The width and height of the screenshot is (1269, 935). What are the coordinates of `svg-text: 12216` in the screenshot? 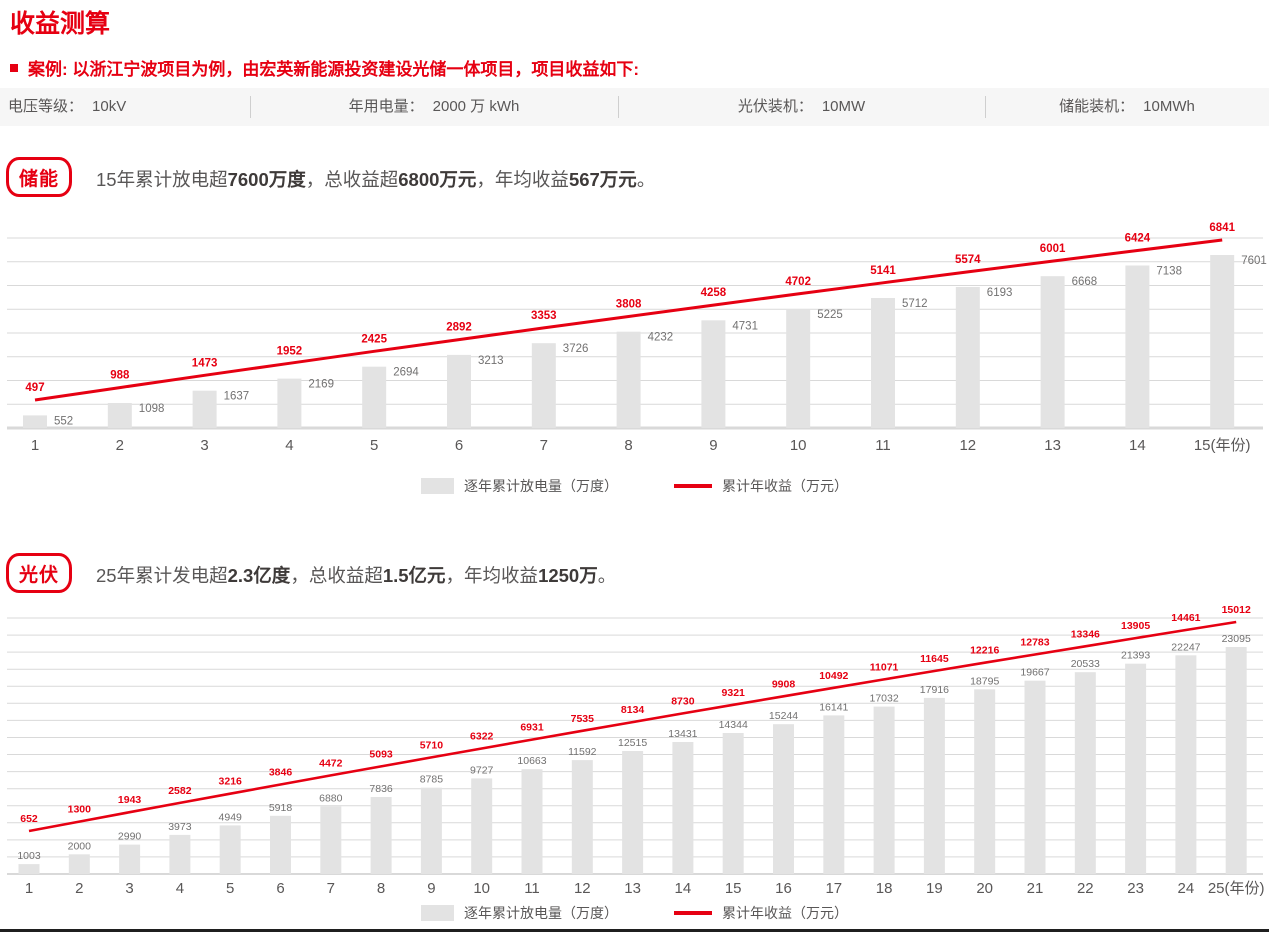 It's located at (984, 651).